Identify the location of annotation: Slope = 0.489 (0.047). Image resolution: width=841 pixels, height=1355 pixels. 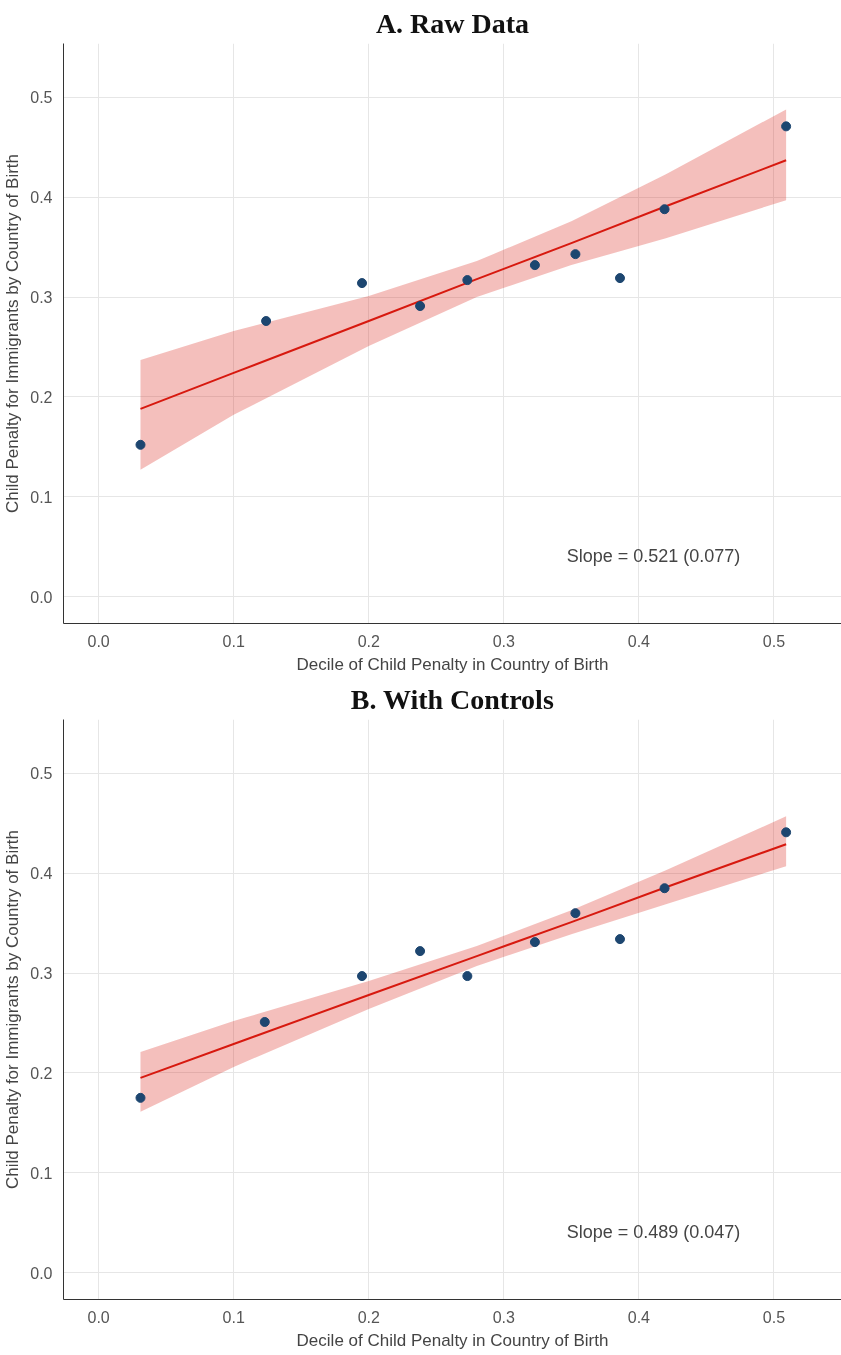
(653, 1231).